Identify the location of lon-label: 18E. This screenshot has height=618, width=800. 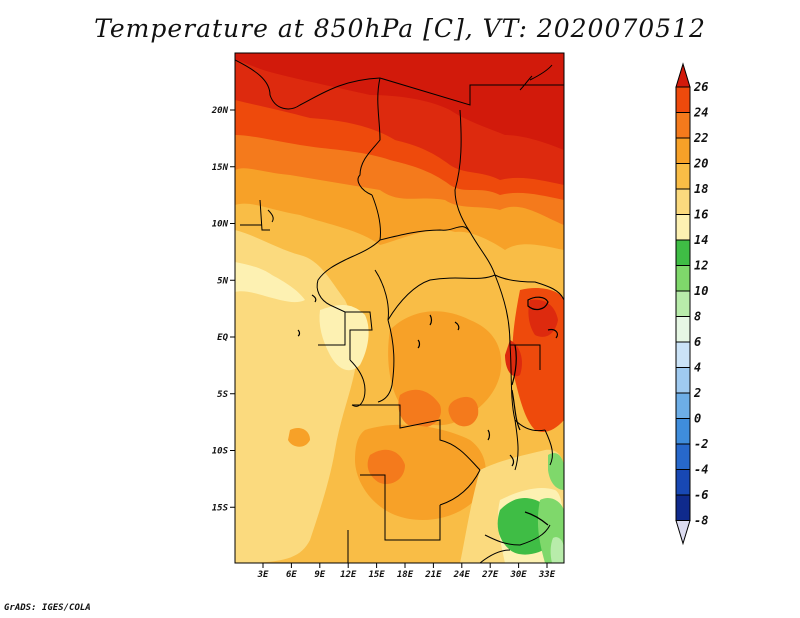
(405, 575).